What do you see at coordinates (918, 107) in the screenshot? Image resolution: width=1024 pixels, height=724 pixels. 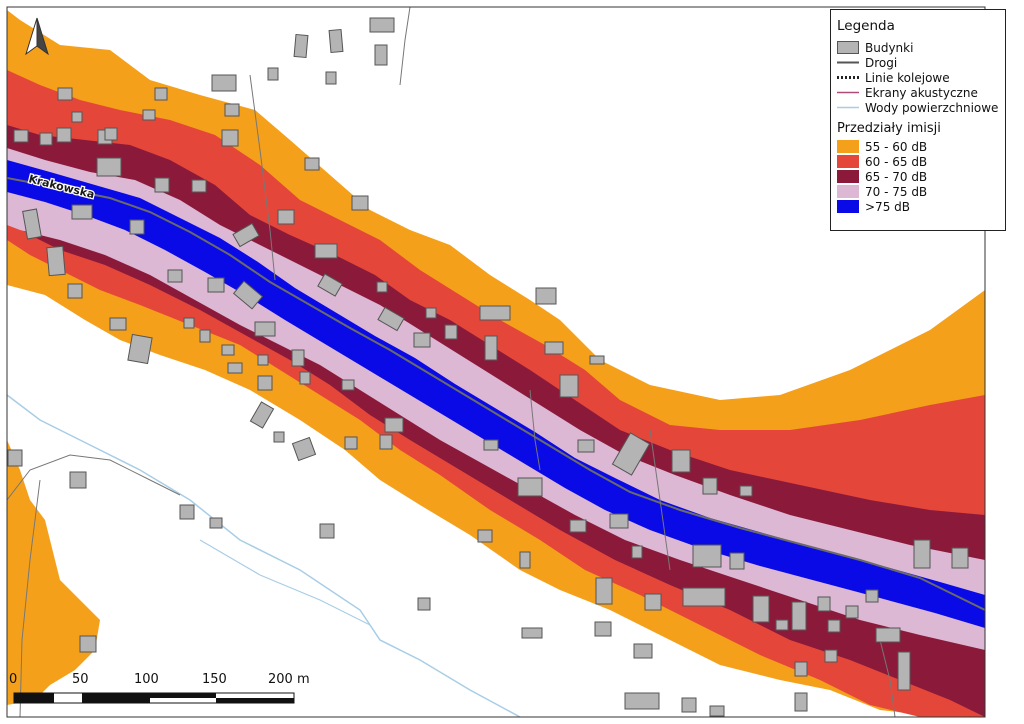 I see `legend-item-surface-waters: Wody powierzchniowe` at bounding box center [918, 107].